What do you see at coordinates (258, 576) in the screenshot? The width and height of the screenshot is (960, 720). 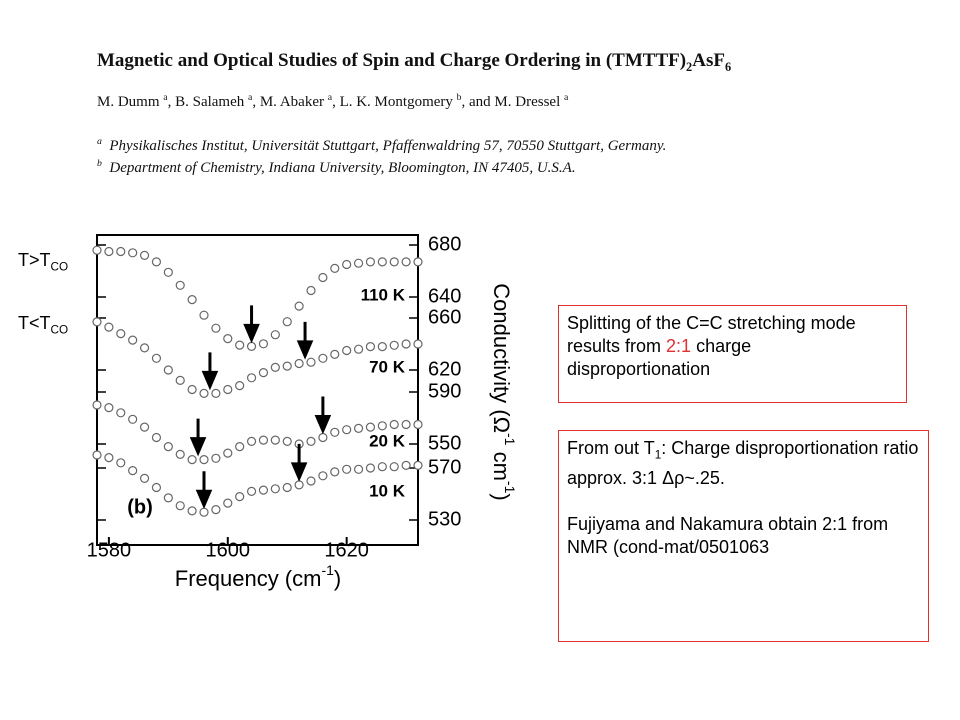 I see `x-axis-label: Frequency (cm-1)` at bounding box center [258, 576].